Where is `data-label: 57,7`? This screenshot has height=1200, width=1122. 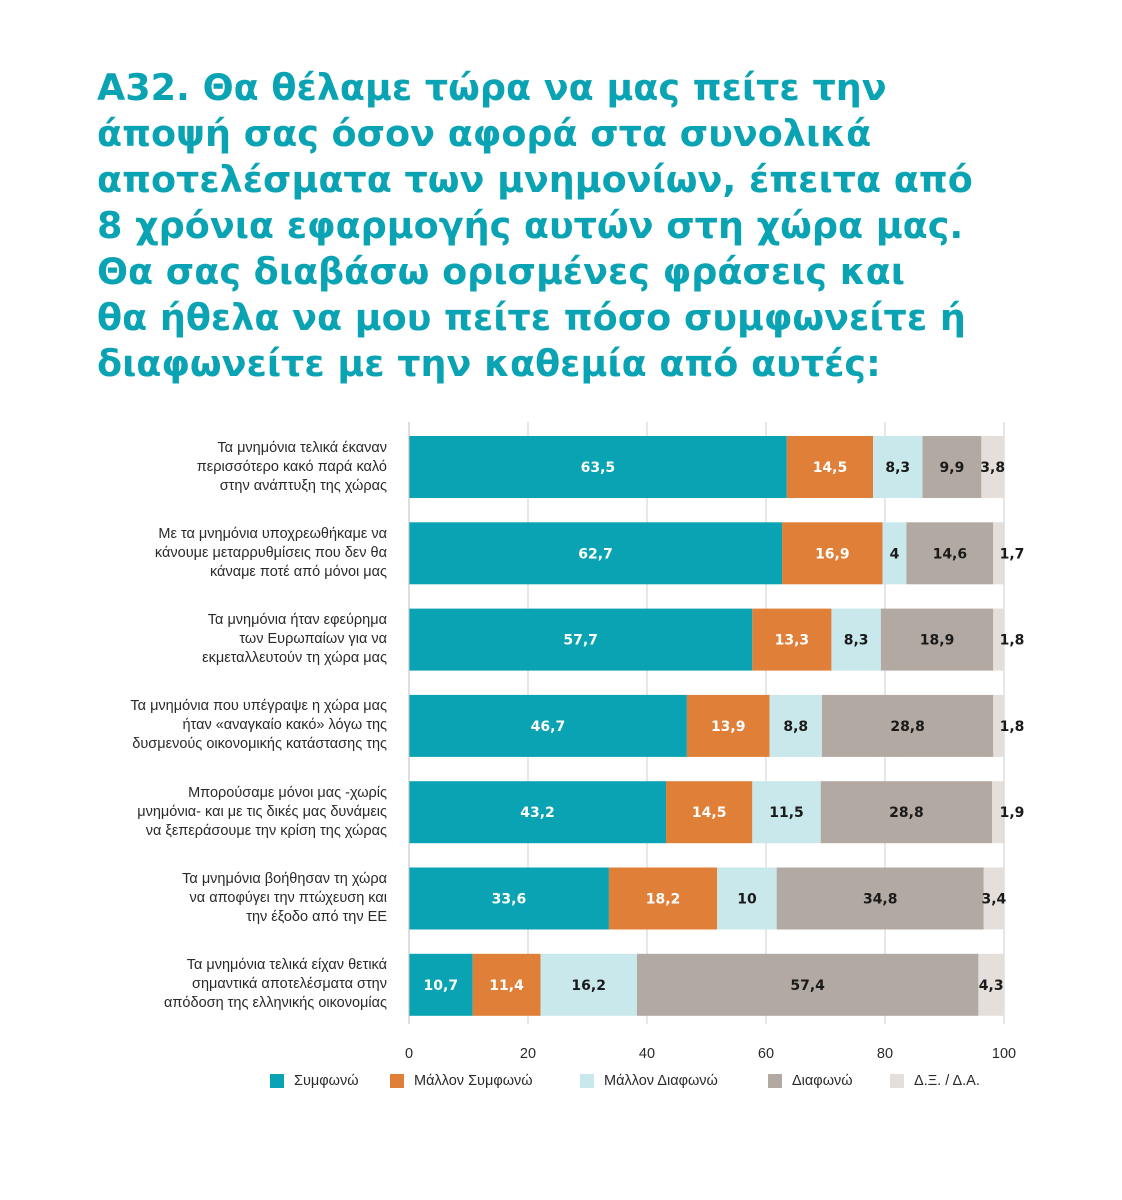 data-label: 57,7 is located at coordinates (580, 641).